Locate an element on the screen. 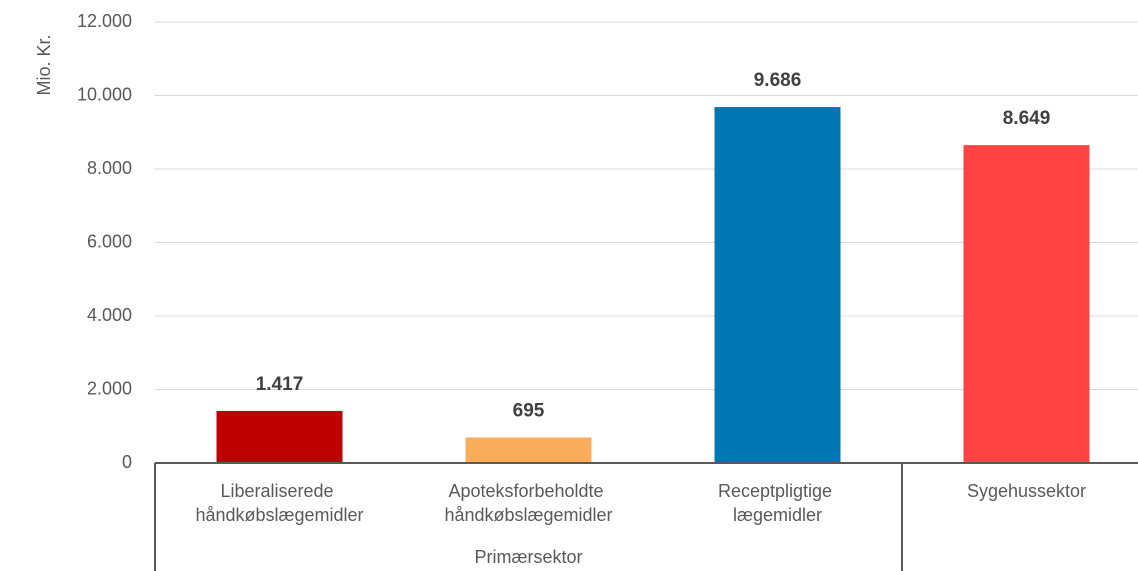 The height and width of the screenshot is (571, 1138). y-tick-label: 0 is located at coordinates (127, 462).